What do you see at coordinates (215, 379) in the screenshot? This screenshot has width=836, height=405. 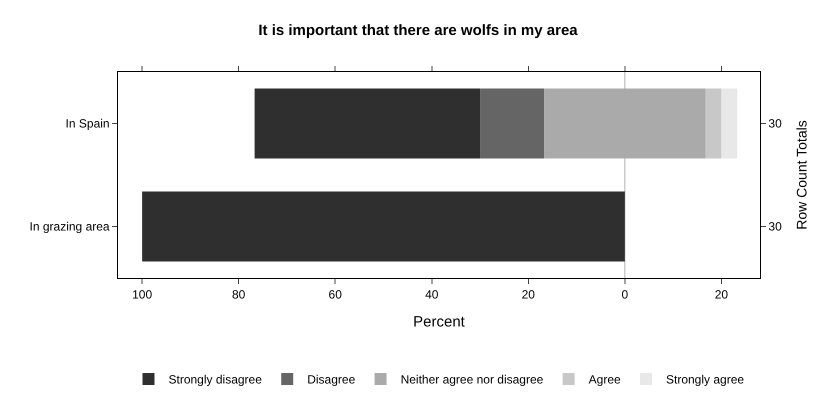 I see `legend-label: Strongly disagree` at bounding box center [215, 379].